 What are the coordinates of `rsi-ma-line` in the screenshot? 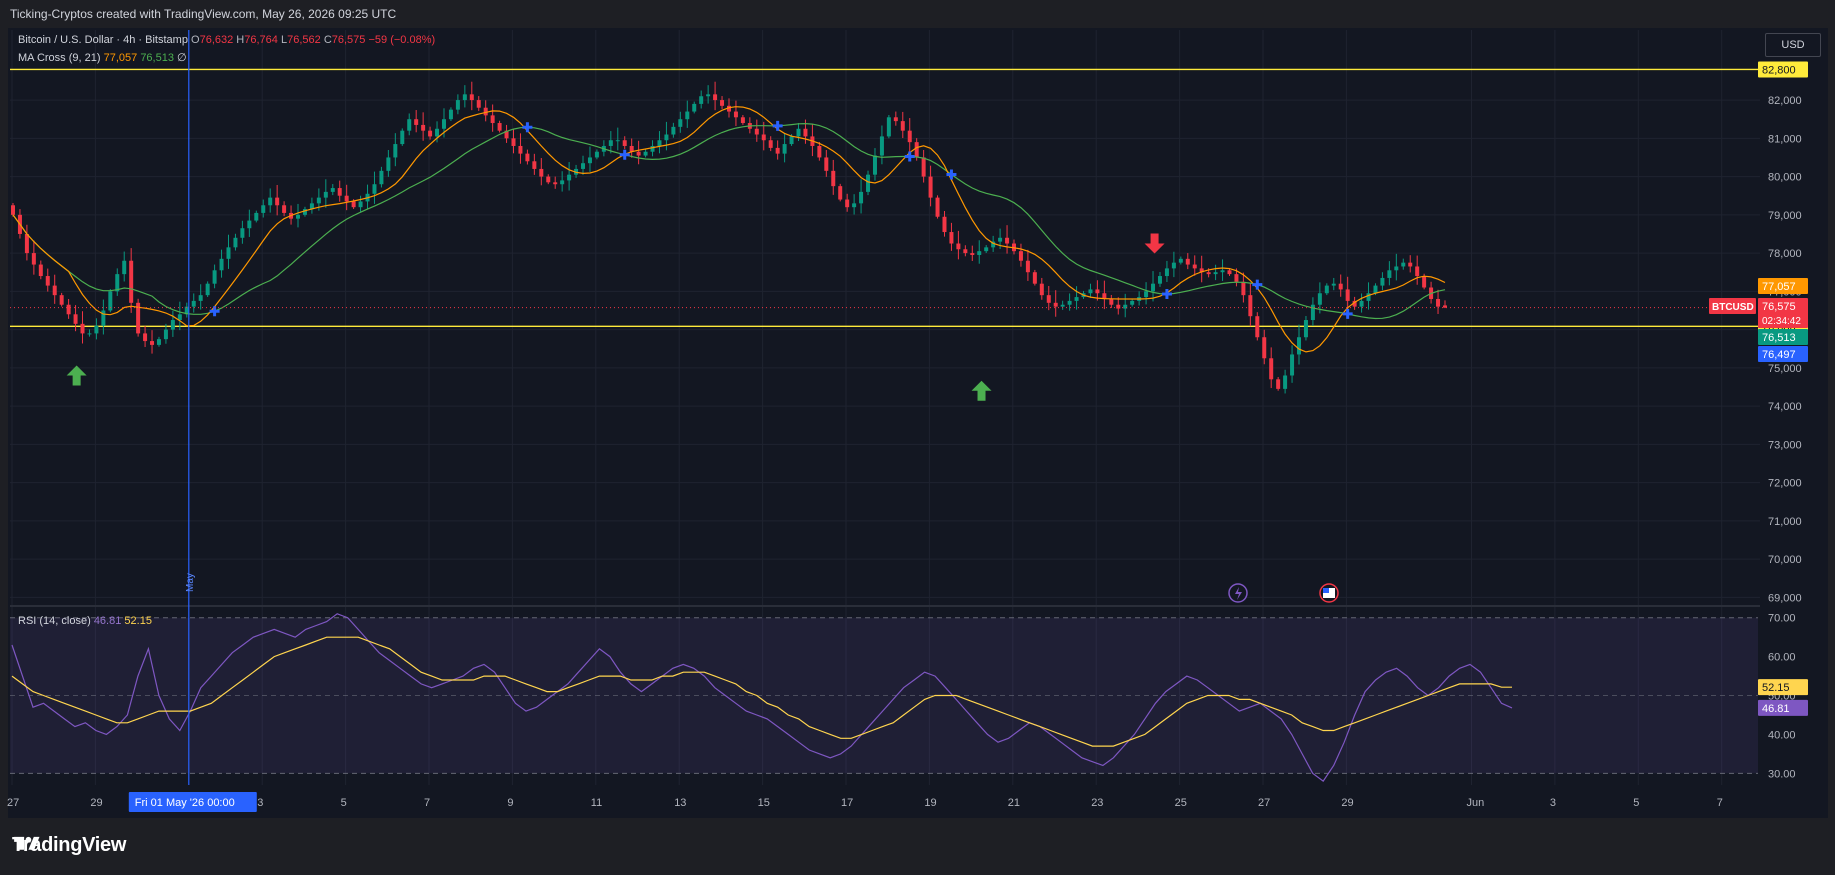 It's located at (761, 691).